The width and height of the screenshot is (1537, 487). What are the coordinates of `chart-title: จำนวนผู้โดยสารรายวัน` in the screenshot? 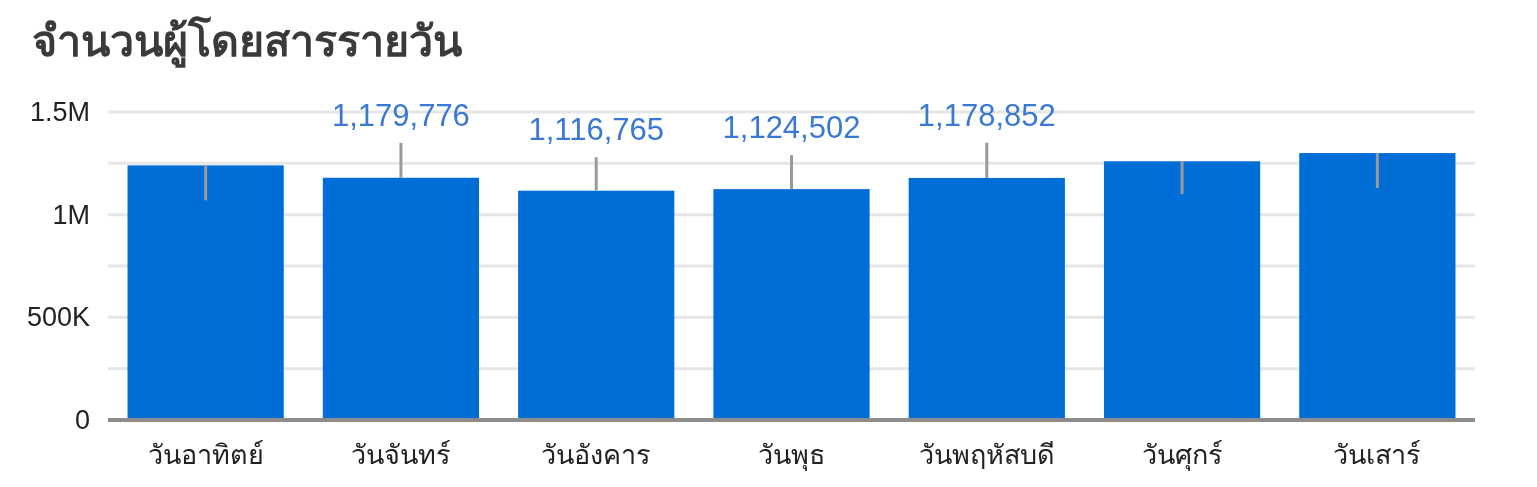 It's located at (247, 41).